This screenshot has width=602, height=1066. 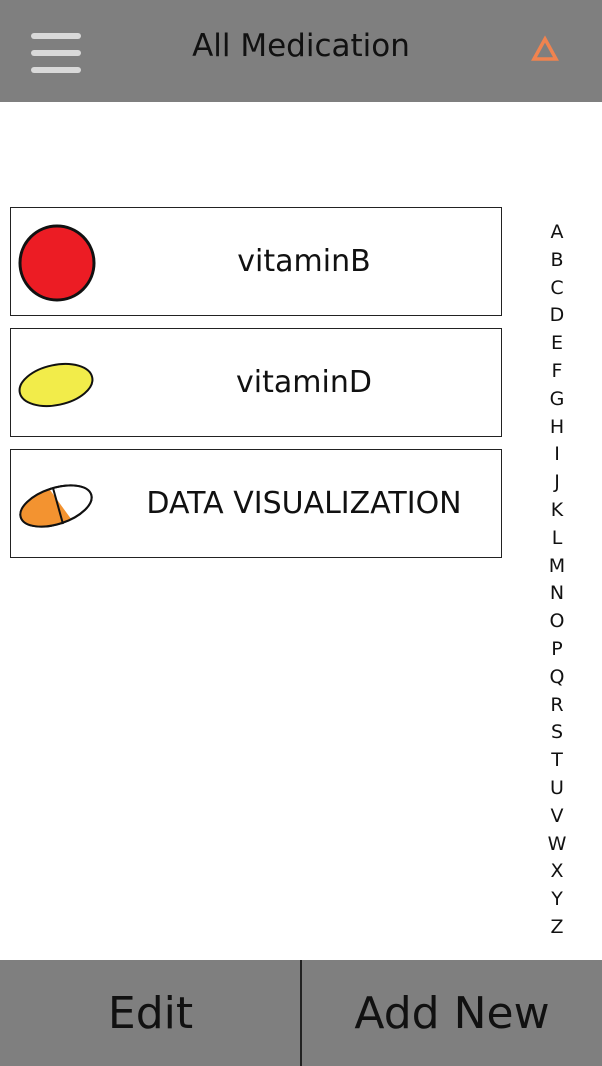 I want to click on index-letter-w: W, so click(x=557, y=843).